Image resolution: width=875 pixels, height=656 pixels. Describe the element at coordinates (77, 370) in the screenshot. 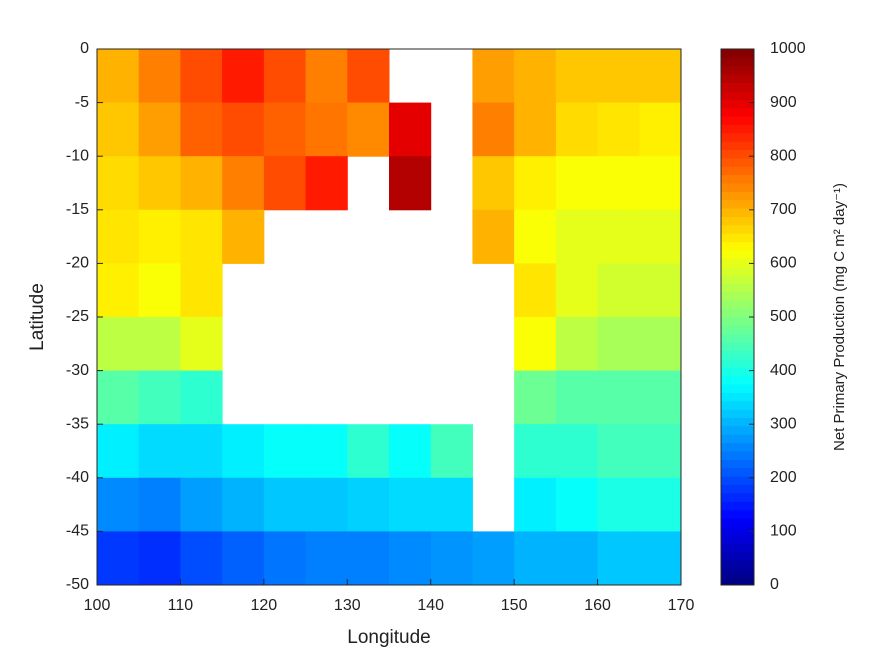

I see `y-tick-label: -30` at that location.